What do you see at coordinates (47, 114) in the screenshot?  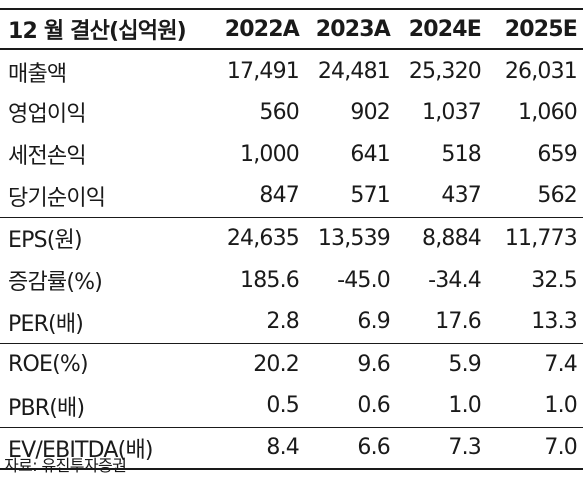 I see `row-label: 영업이익` at bounding box center [47, 114].